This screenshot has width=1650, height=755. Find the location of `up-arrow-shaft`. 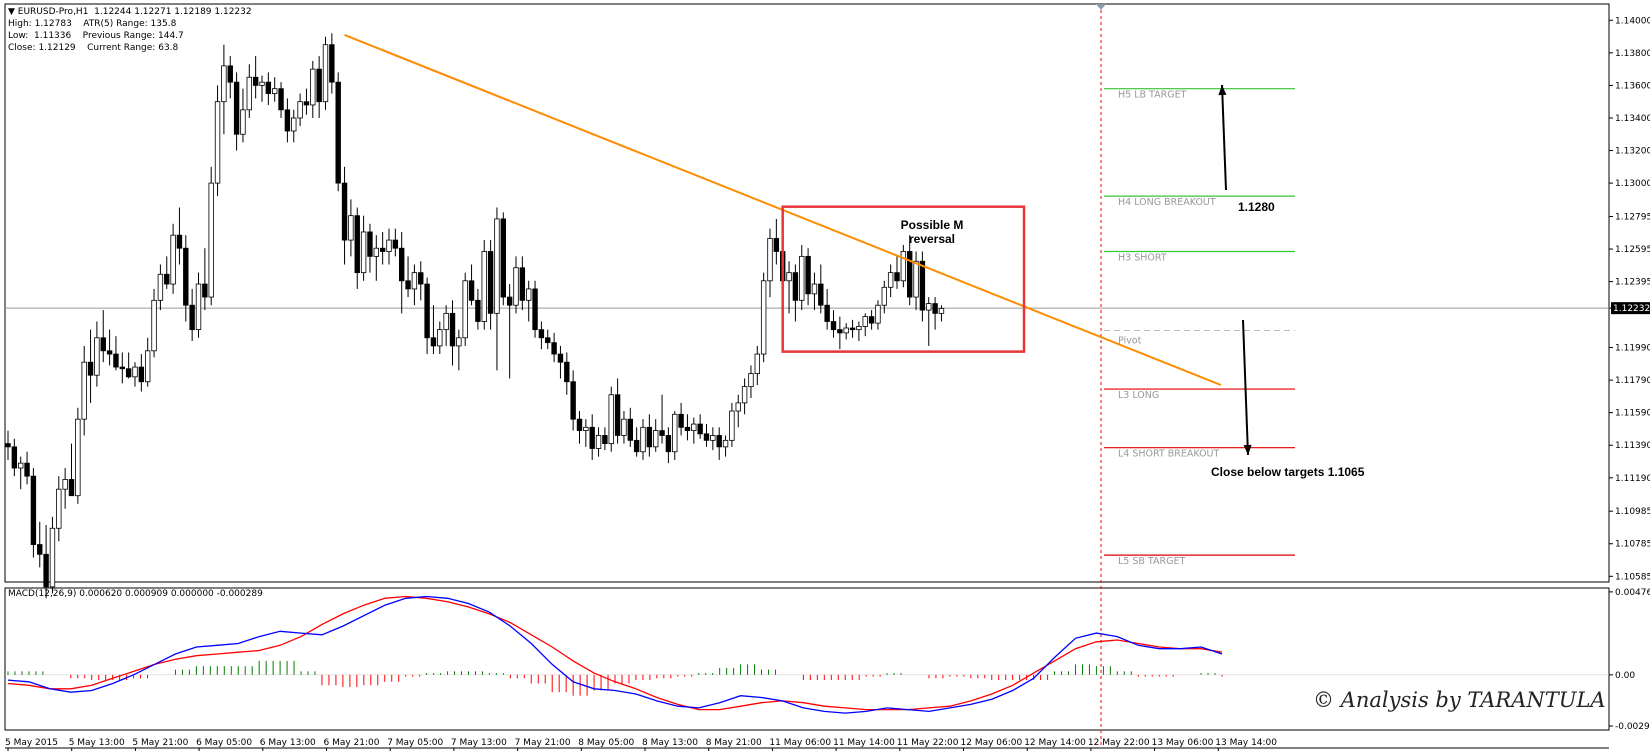

up-arrow-shaft is located at coordinates (1224, 137).